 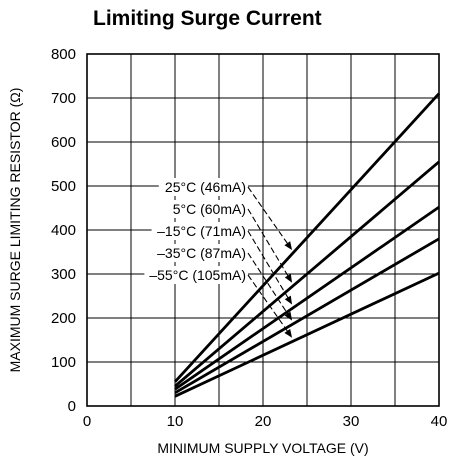 I want to click on x-tick-labels: 0 10 20 30 40, so click(x=265, y=421).